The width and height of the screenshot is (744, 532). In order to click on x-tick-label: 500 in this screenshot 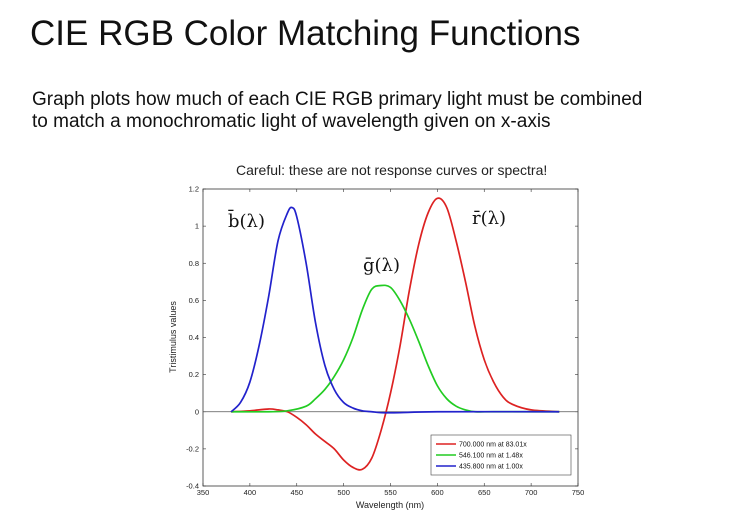, I will do `click(343, 492)`.